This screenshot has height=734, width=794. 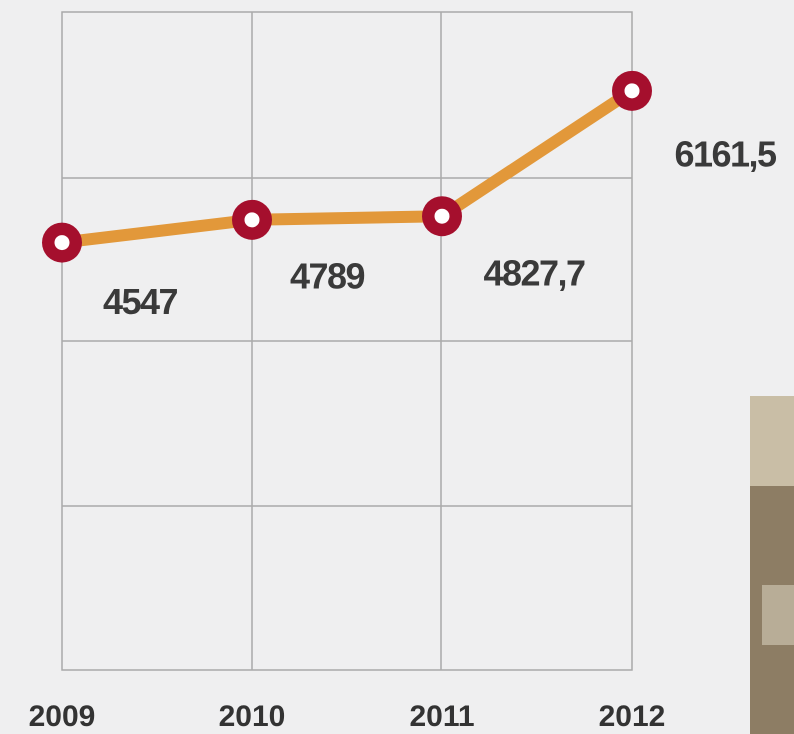 What do you see at coordinates (441, 716) in the screenshot?
I see `x-tick-label: 2011` at bounding box center [441, 716].